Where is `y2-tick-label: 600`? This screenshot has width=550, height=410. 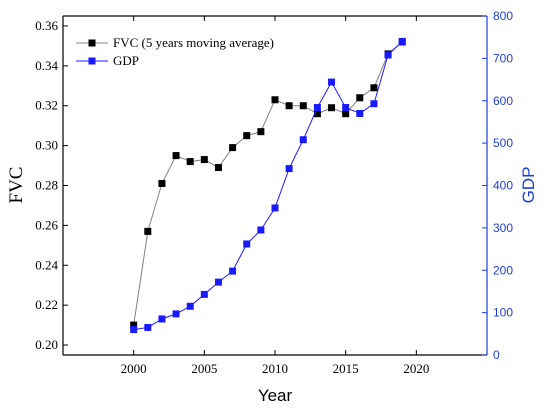 y2-tick-label: 600 is located at coordinates (503, 101).